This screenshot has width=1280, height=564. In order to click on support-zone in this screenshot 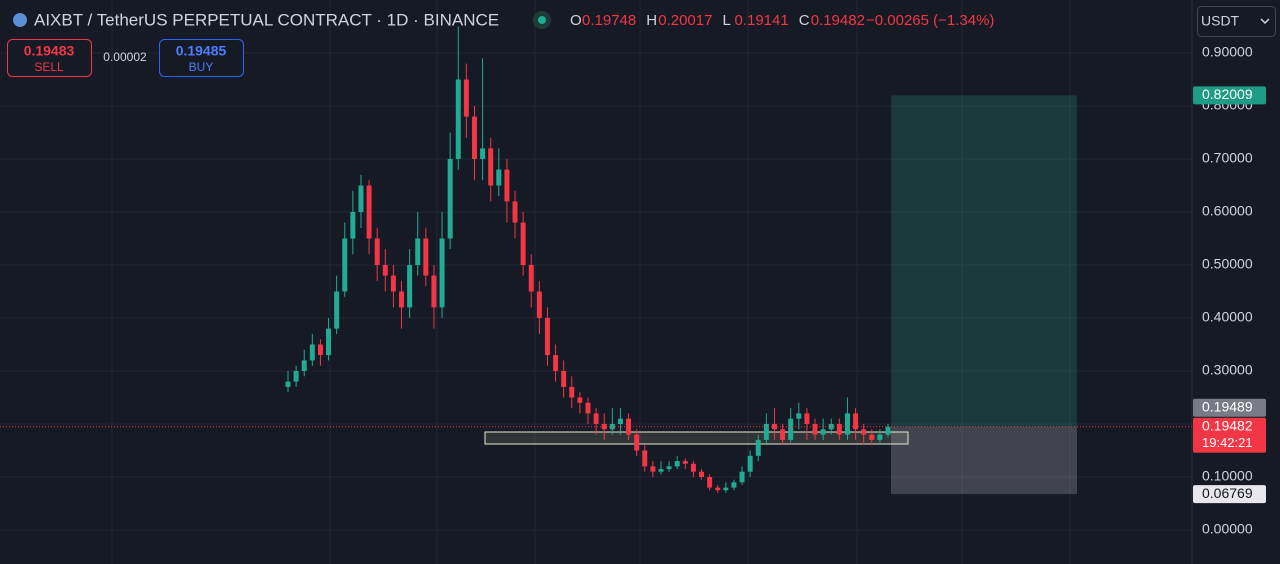, I will do `click(696, 438)`.